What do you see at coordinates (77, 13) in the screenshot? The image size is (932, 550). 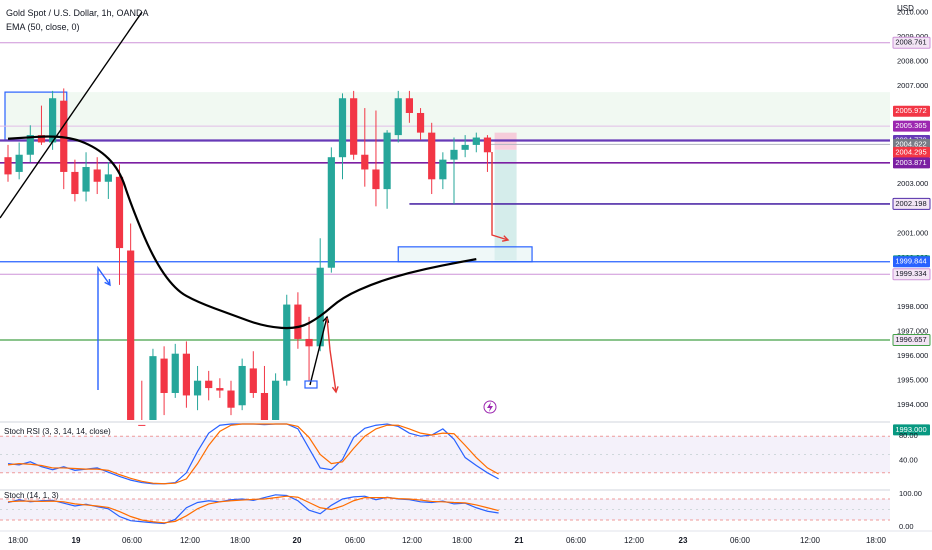 I see `symbol-title: Gold Spot / U.S. Dollar, 1h, OANDA` at bounding box center [77, 13].